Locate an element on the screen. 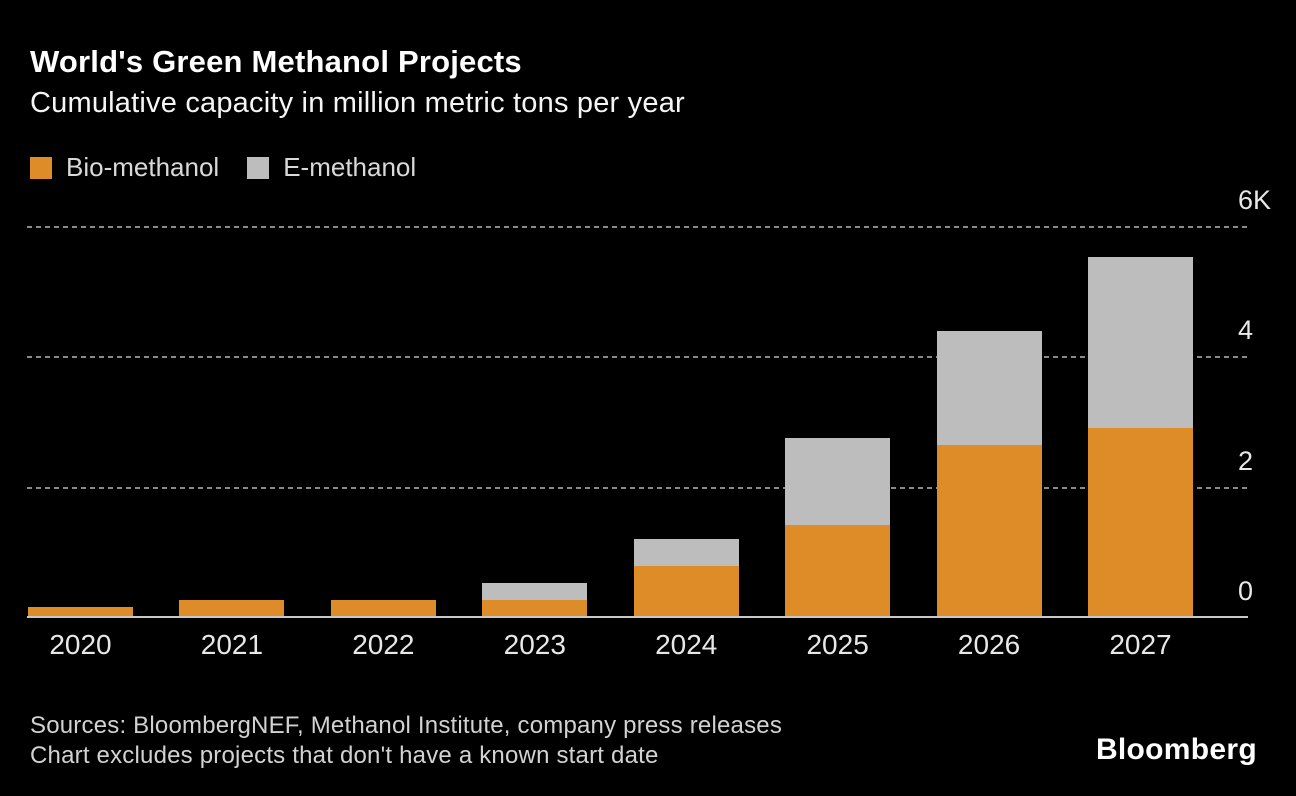  legend-label: E-methanol is located at coordinates (350, 167).